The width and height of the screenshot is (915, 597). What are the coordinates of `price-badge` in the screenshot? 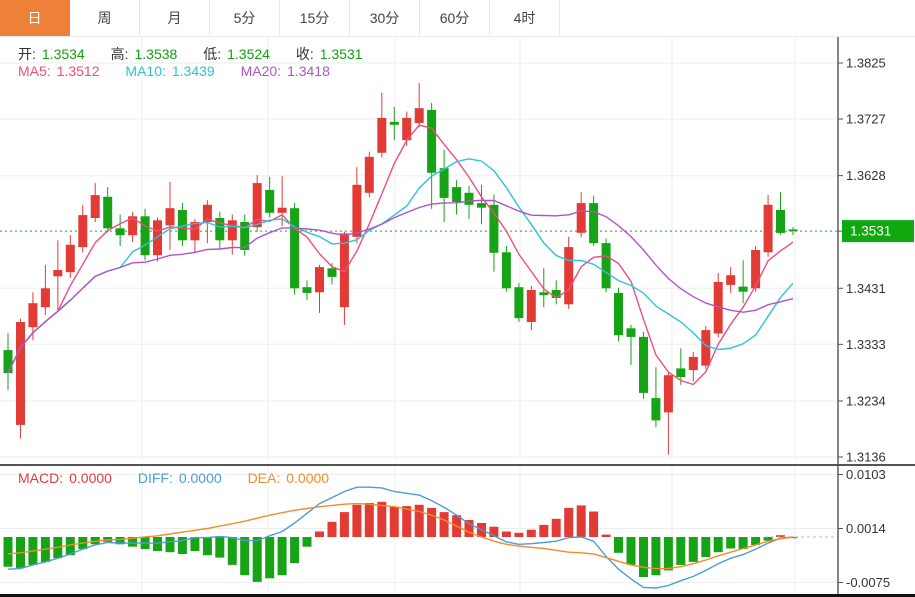 It's located at (878, 231).